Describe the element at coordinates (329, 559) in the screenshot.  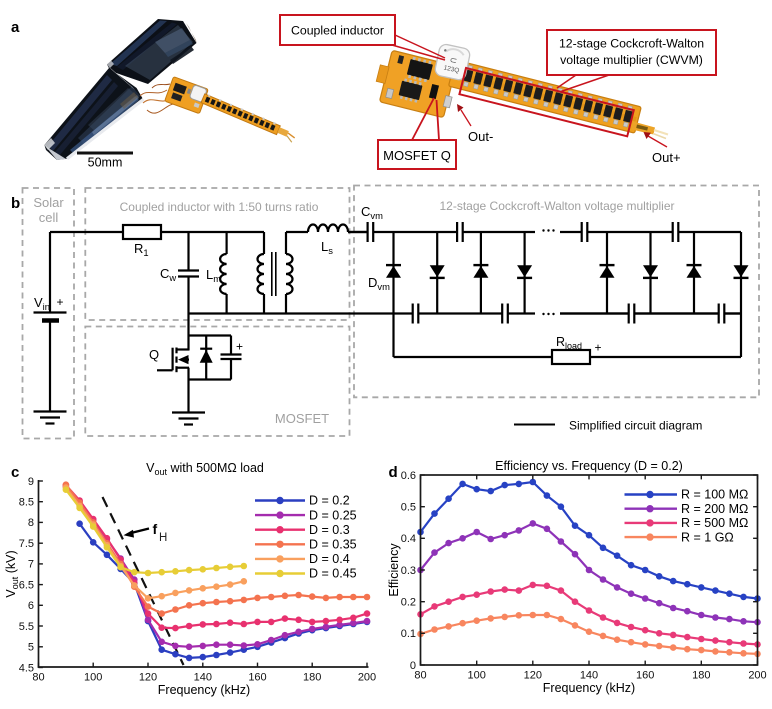
I see `svg-text: D = 0.4` at that location.